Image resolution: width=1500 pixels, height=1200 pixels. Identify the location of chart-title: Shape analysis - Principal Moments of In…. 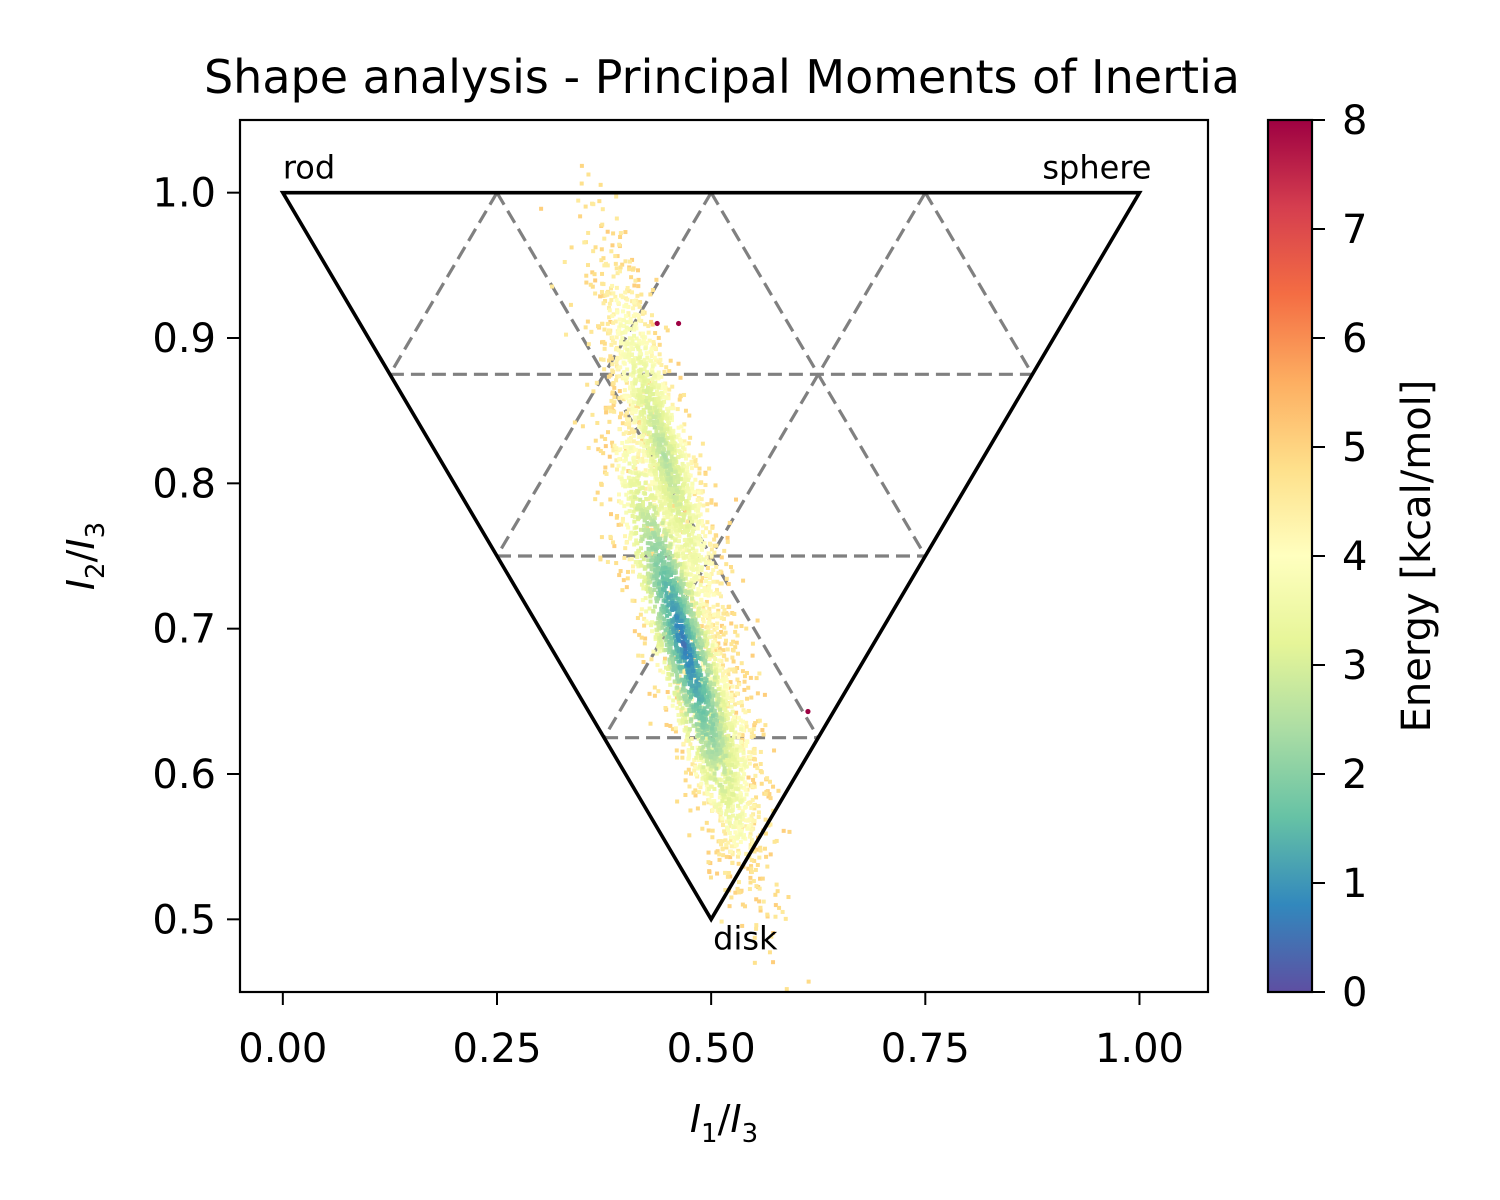
(722, 77).